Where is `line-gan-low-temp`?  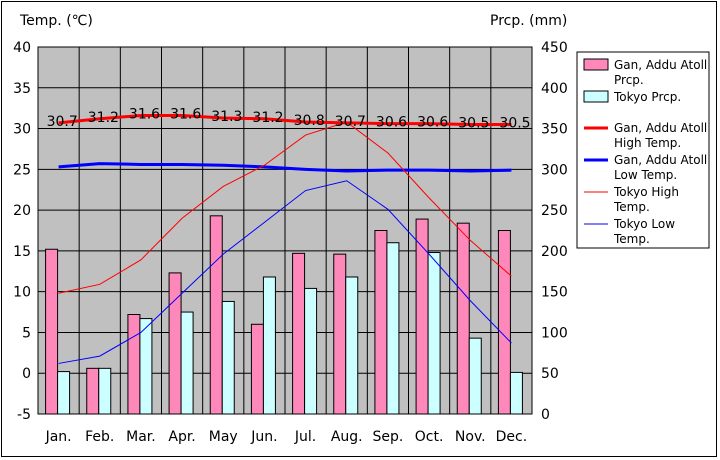
line-gan-low-temp is located at coordinates (285, 167).